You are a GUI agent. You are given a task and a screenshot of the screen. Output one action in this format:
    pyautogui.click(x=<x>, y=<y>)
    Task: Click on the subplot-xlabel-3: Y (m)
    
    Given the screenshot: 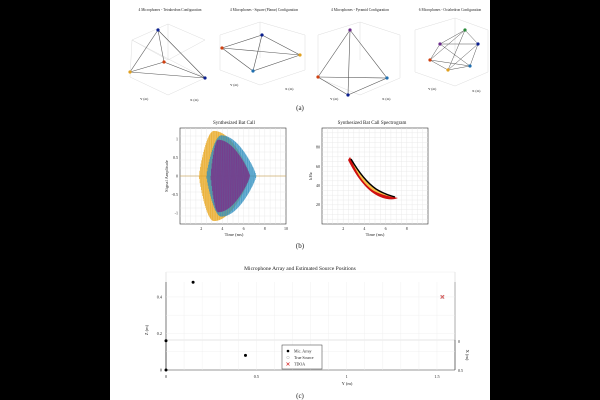 What is the action you would take?
    pyautogui.click(x=334, y=99)
    